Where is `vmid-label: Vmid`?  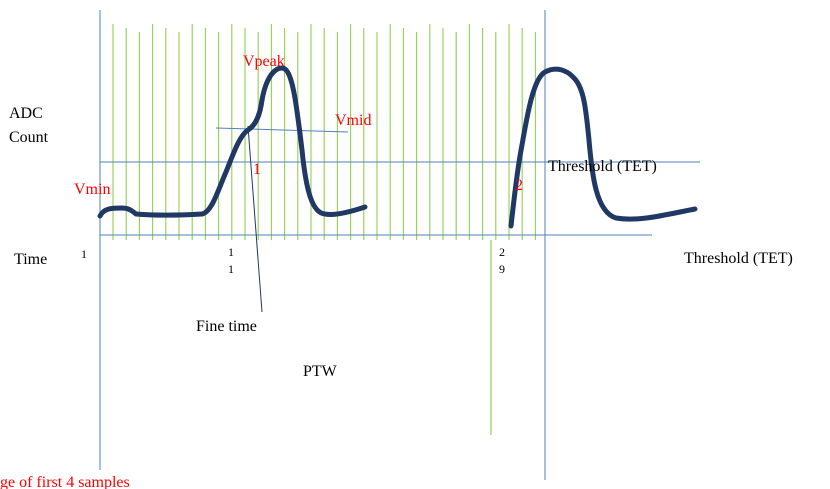 vmid-label: Vmid is located at coordinates (353, 120).